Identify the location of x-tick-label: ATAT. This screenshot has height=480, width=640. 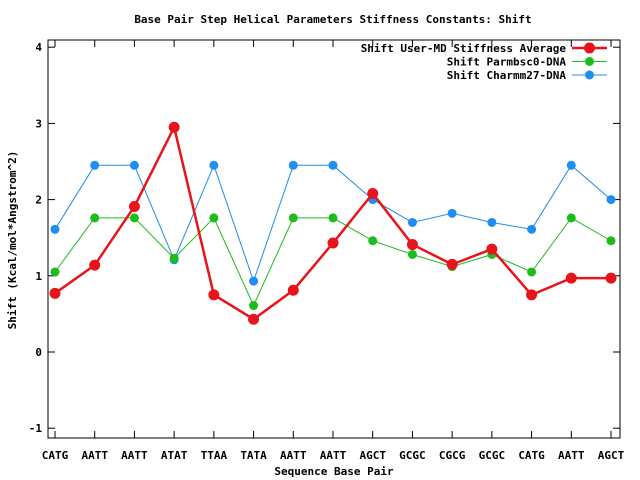
(174, 455).